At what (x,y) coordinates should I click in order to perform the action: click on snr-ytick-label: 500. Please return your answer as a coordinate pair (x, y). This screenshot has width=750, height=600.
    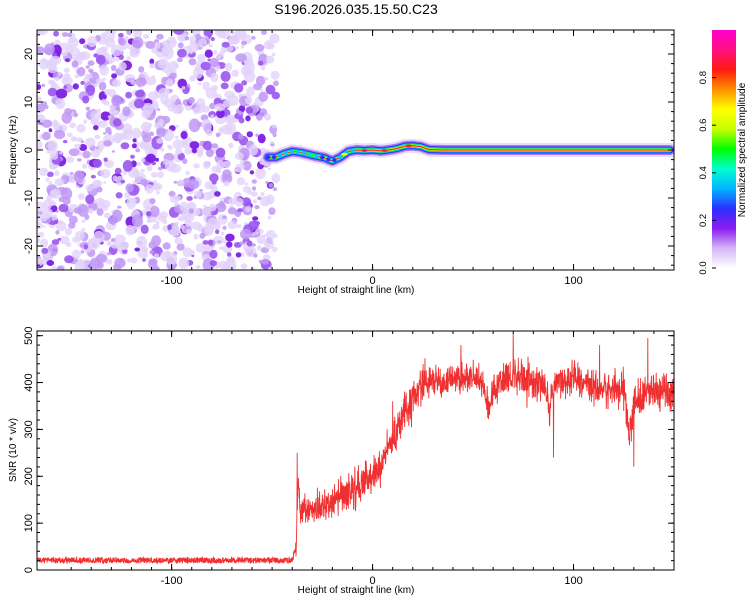
    Looking at the image, I should click on (29, 336).